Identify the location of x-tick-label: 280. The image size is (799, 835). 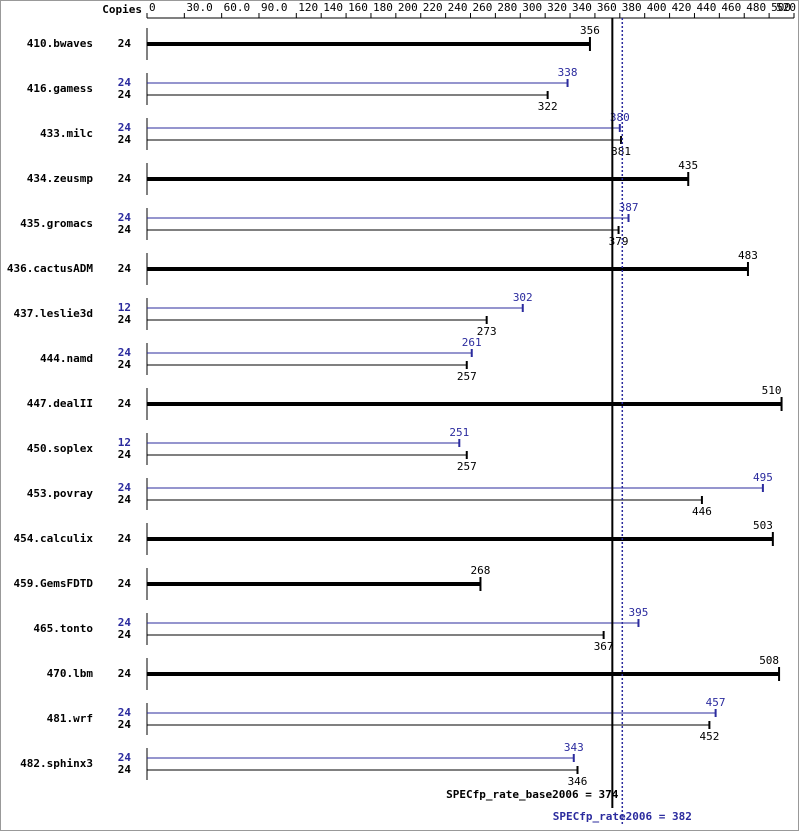
(507, 7).